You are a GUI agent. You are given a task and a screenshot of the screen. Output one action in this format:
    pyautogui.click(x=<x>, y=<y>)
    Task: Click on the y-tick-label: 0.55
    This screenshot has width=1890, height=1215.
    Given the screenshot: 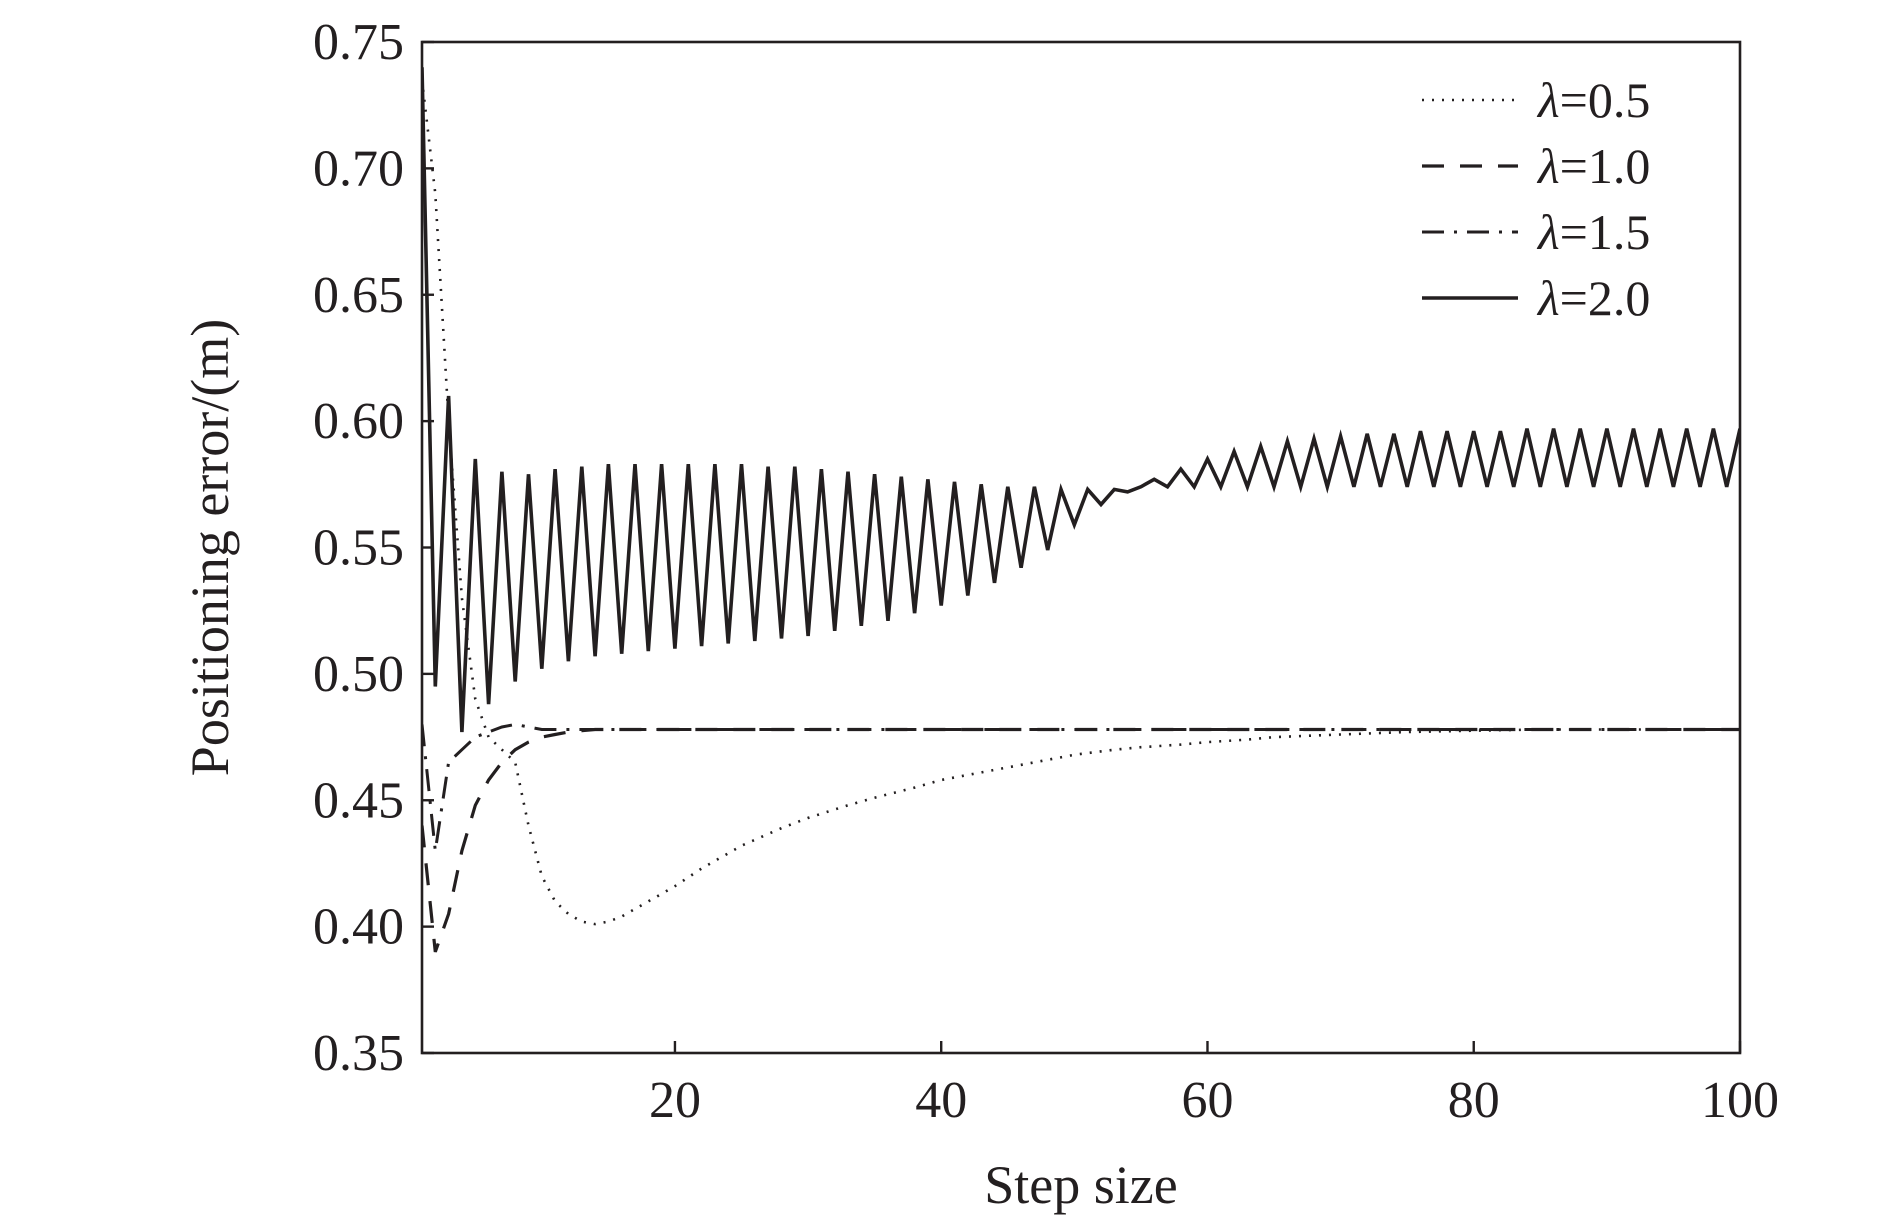 What is the action you would take?
    pyautogui.click(x=358, y=548)
    